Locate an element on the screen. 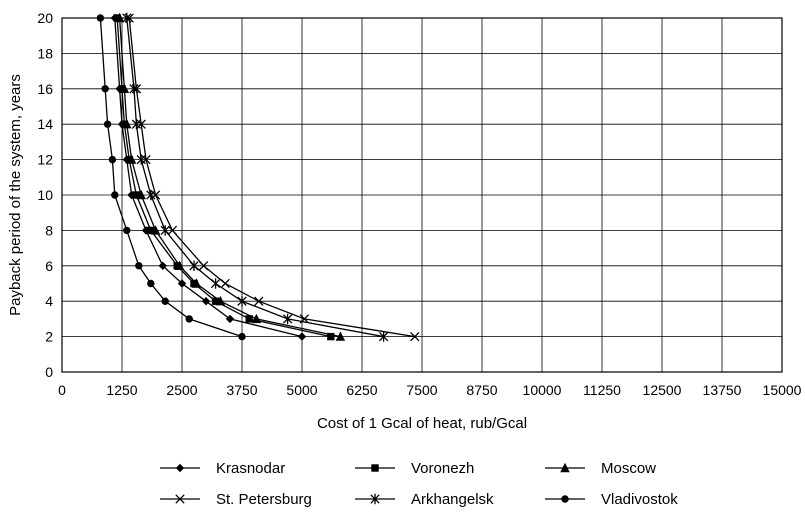 The height and width of the screenshot is (516, 805). y-tick-labels: 0 2 4 6 8 10 12 14 16 18 20 is located at coordinates (45, 195).